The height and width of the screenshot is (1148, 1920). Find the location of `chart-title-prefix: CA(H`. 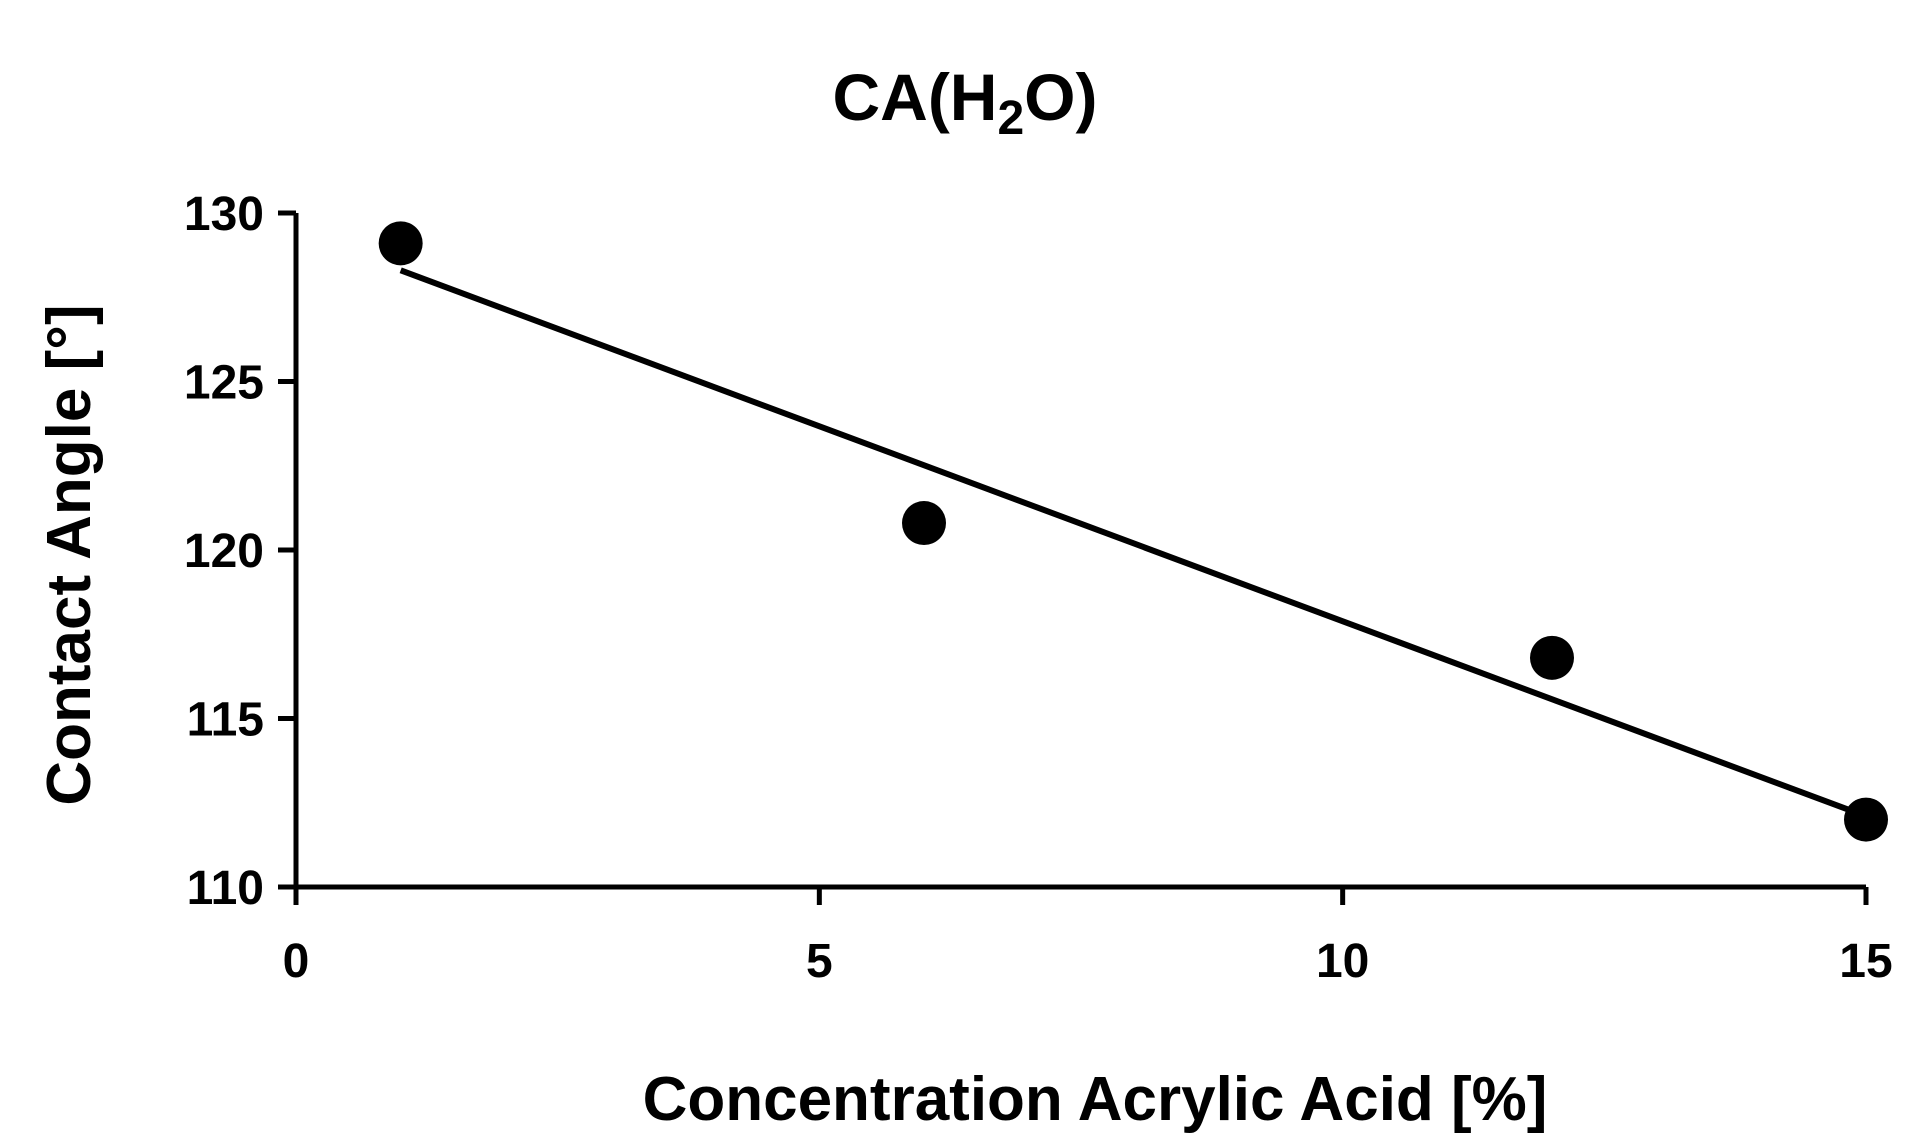

chart-title-prefix: CA(H is located at coordinates (915, 97).